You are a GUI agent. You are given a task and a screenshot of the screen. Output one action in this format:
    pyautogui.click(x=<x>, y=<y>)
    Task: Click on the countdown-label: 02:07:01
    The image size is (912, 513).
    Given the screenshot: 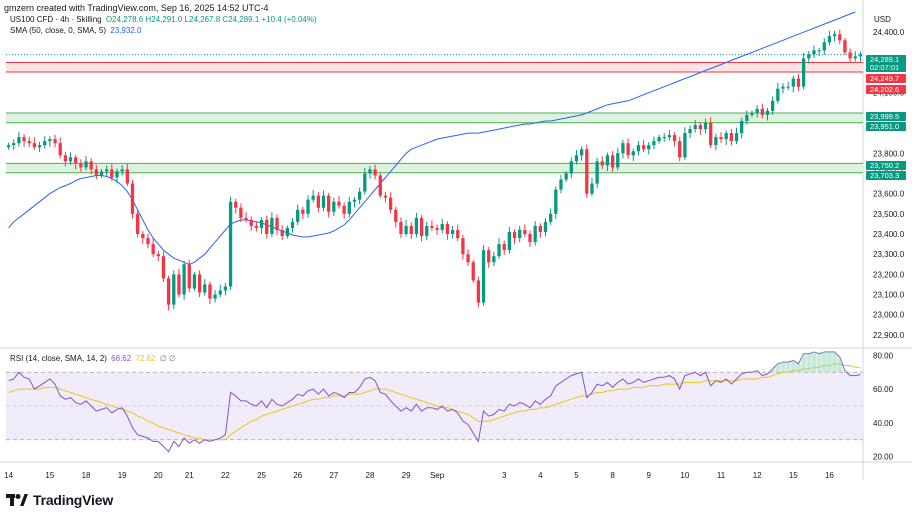 What is the action you would take?
    pyautogui.click(x=884, y=67)
    